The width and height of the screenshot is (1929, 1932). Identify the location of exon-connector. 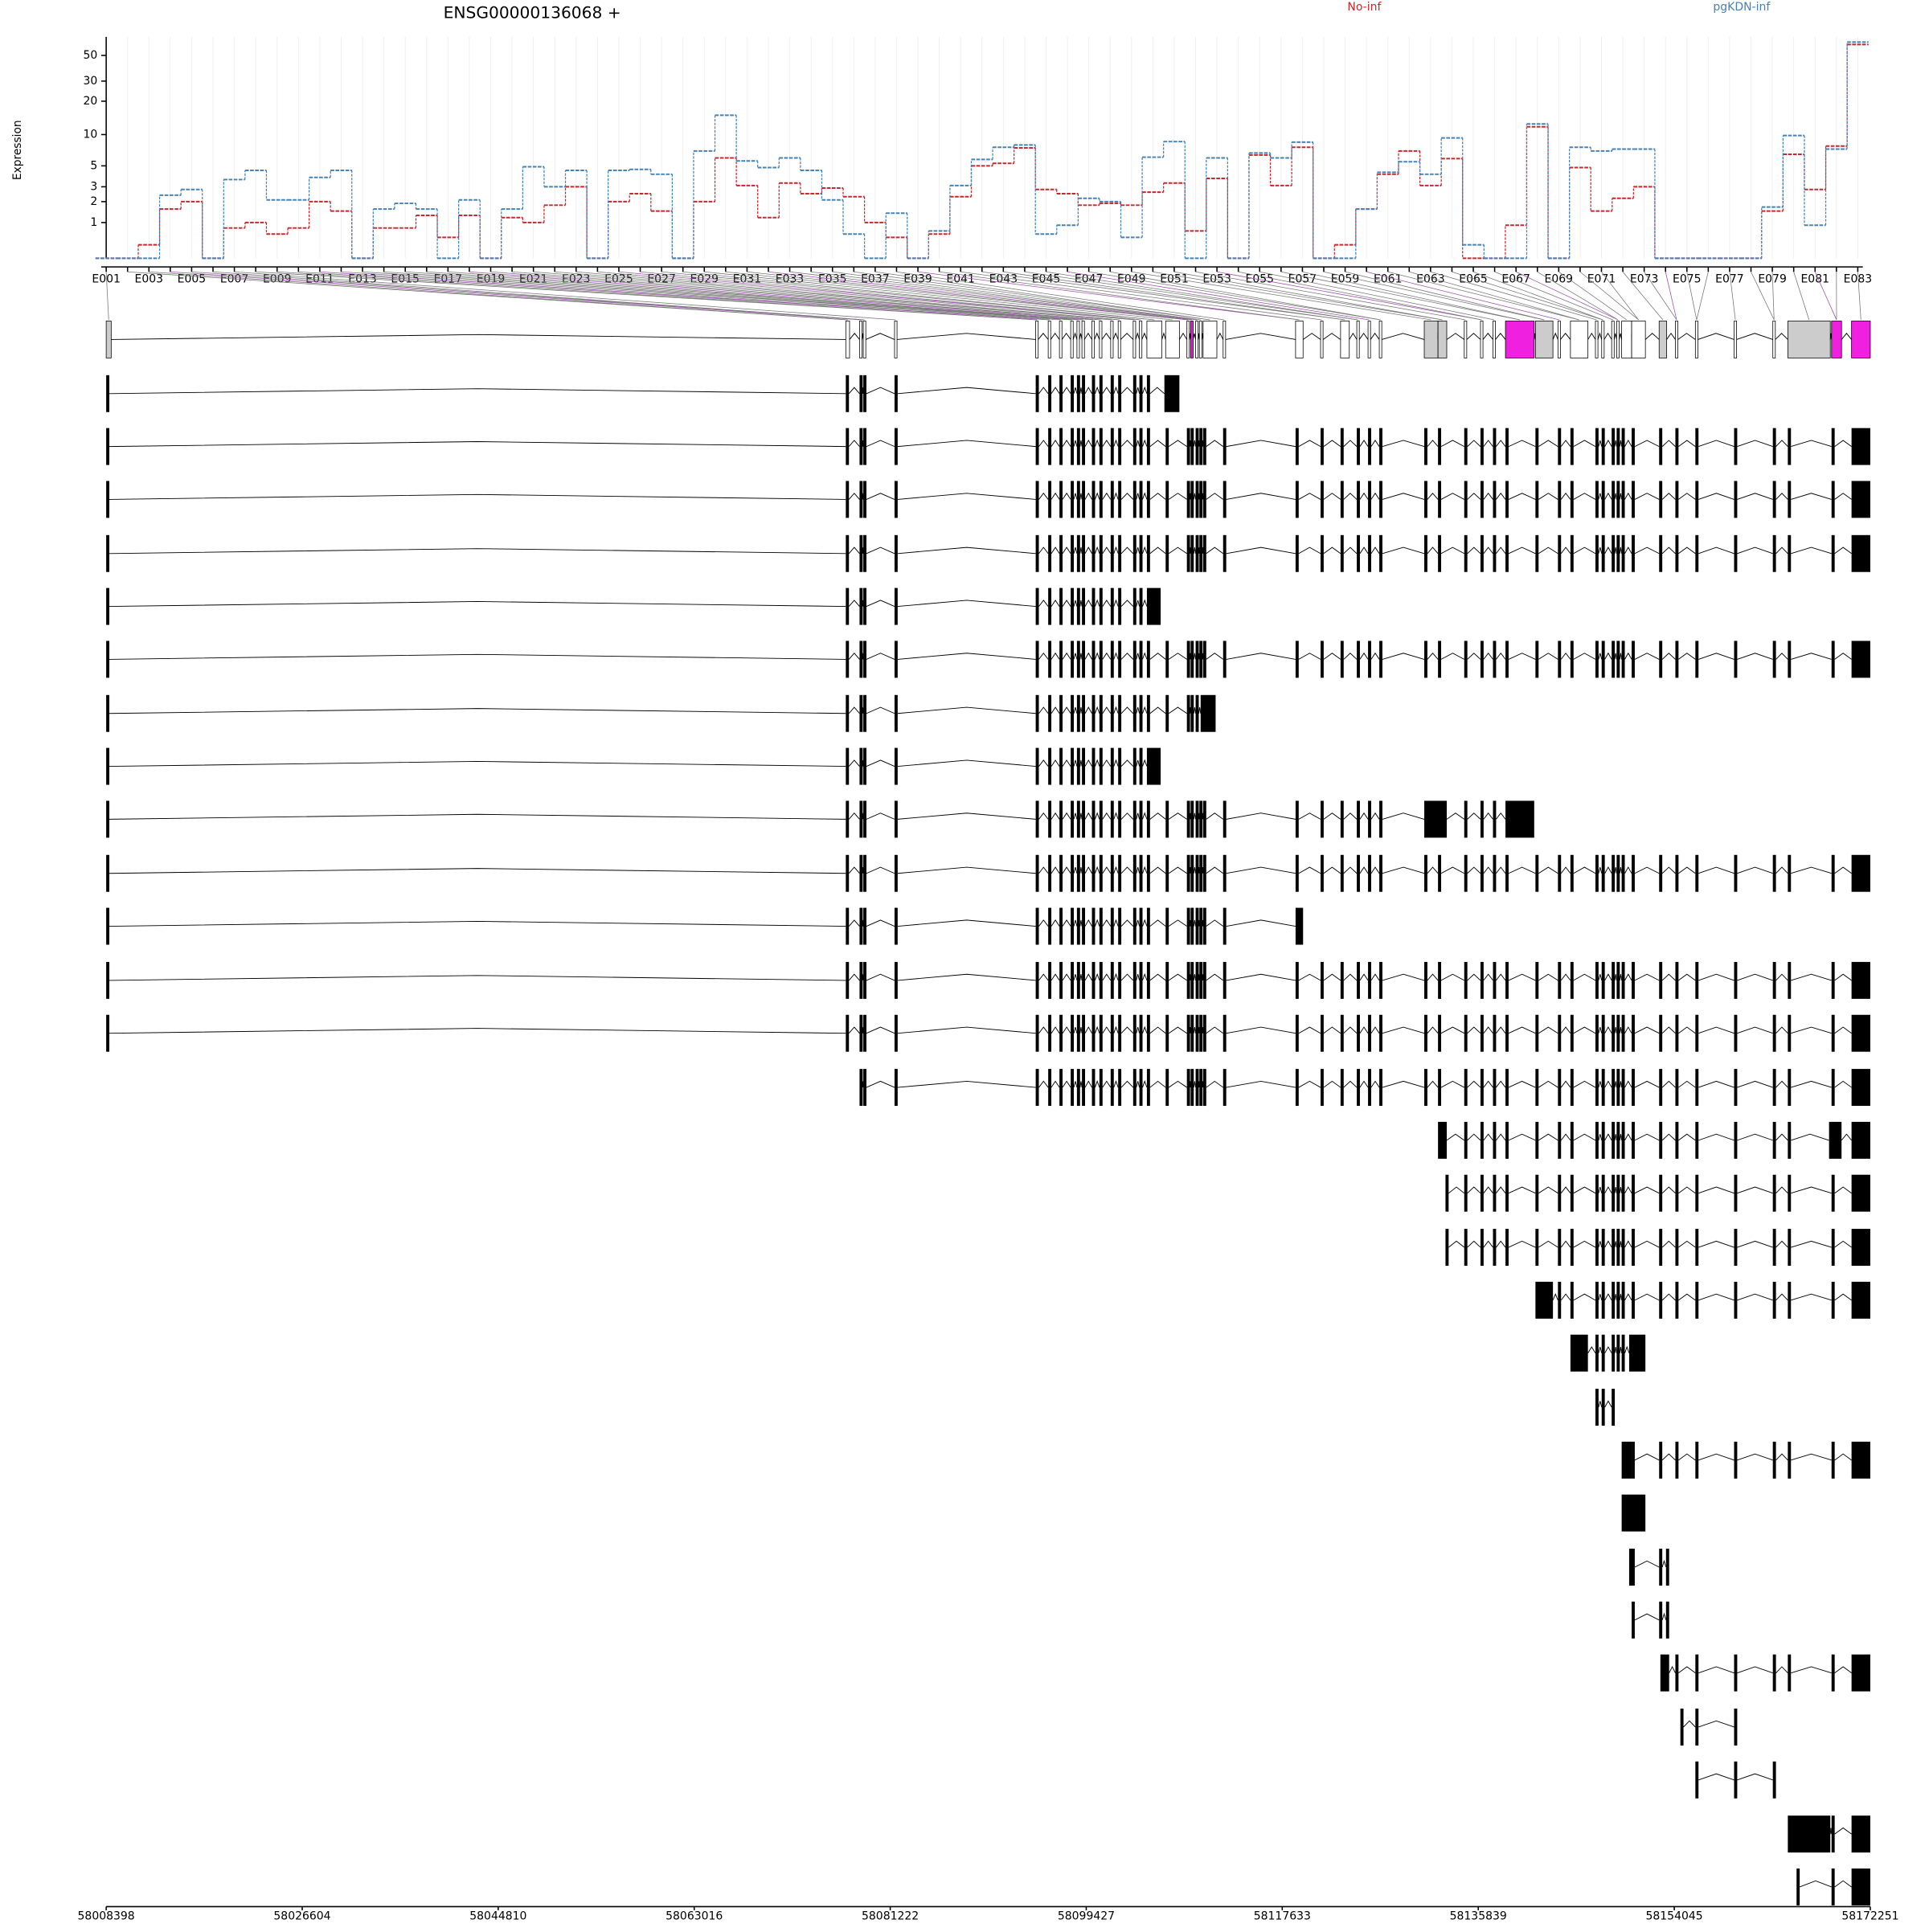
(1538, 296).